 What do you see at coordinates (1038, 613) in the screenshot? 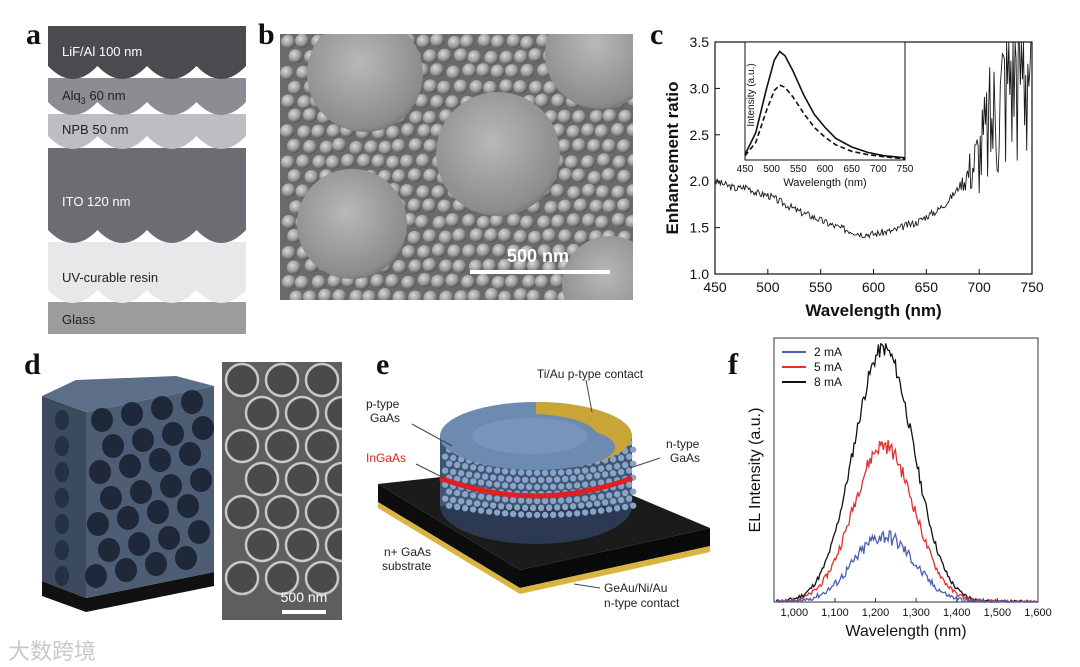
I see `x-tick-label: 1,600` at bounding box center [1038, 613].